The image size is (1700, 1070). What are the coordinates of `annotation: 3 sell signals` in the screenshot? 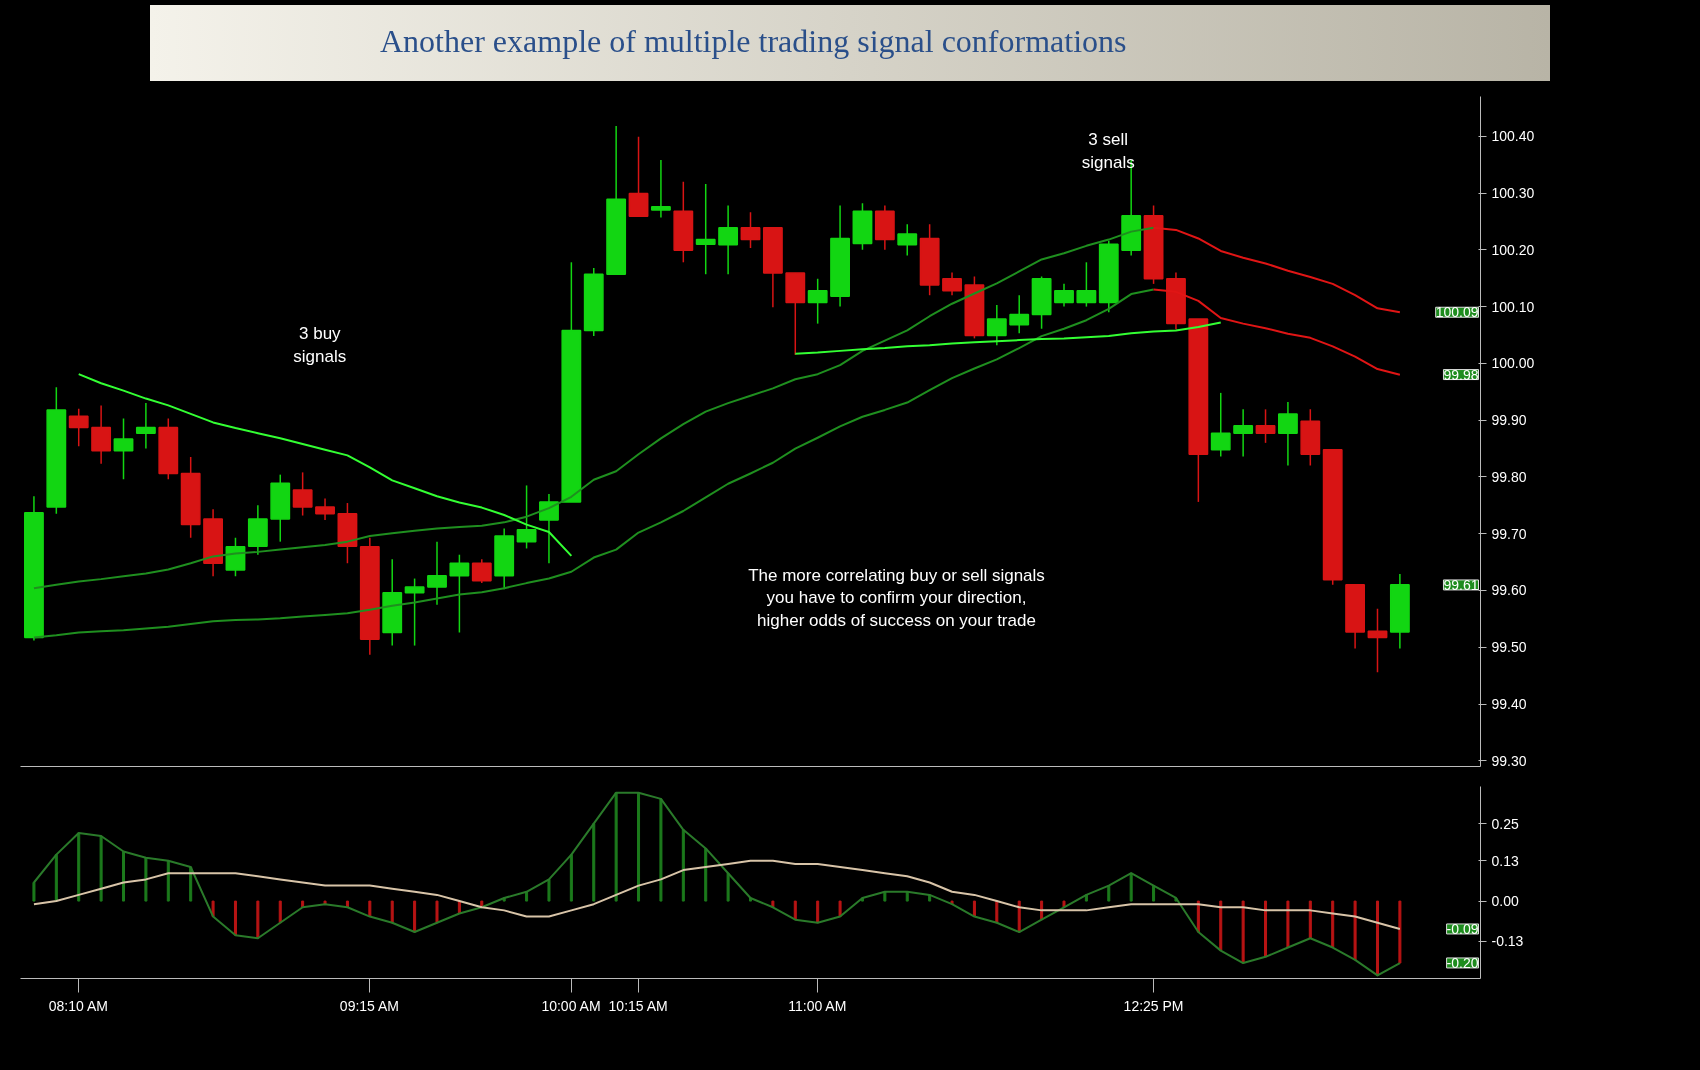 It's located at (1108, 151).